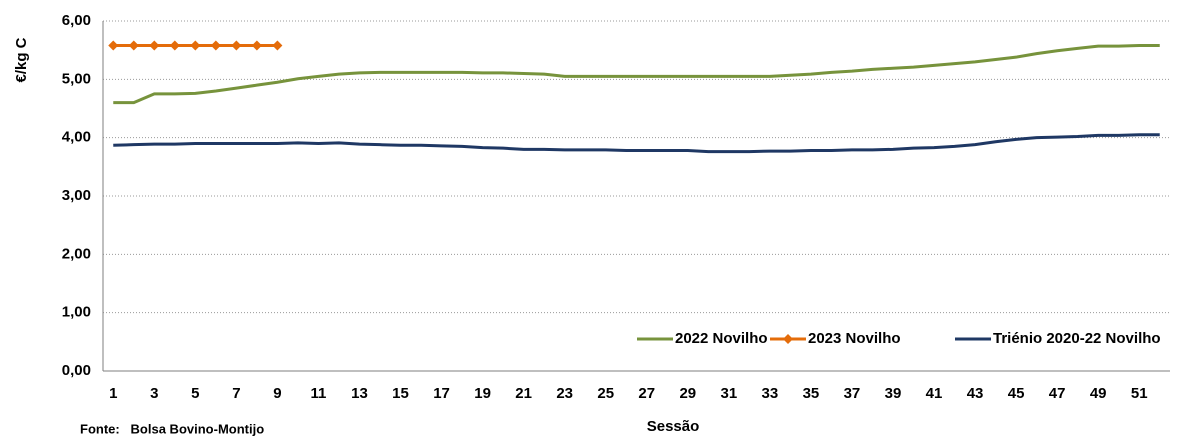  What do you see at coordinates (1077, 338) in the screenshot?
I see `legend-label: Triénio 2020-22 Novilho` at bounding box center [1077, 338].